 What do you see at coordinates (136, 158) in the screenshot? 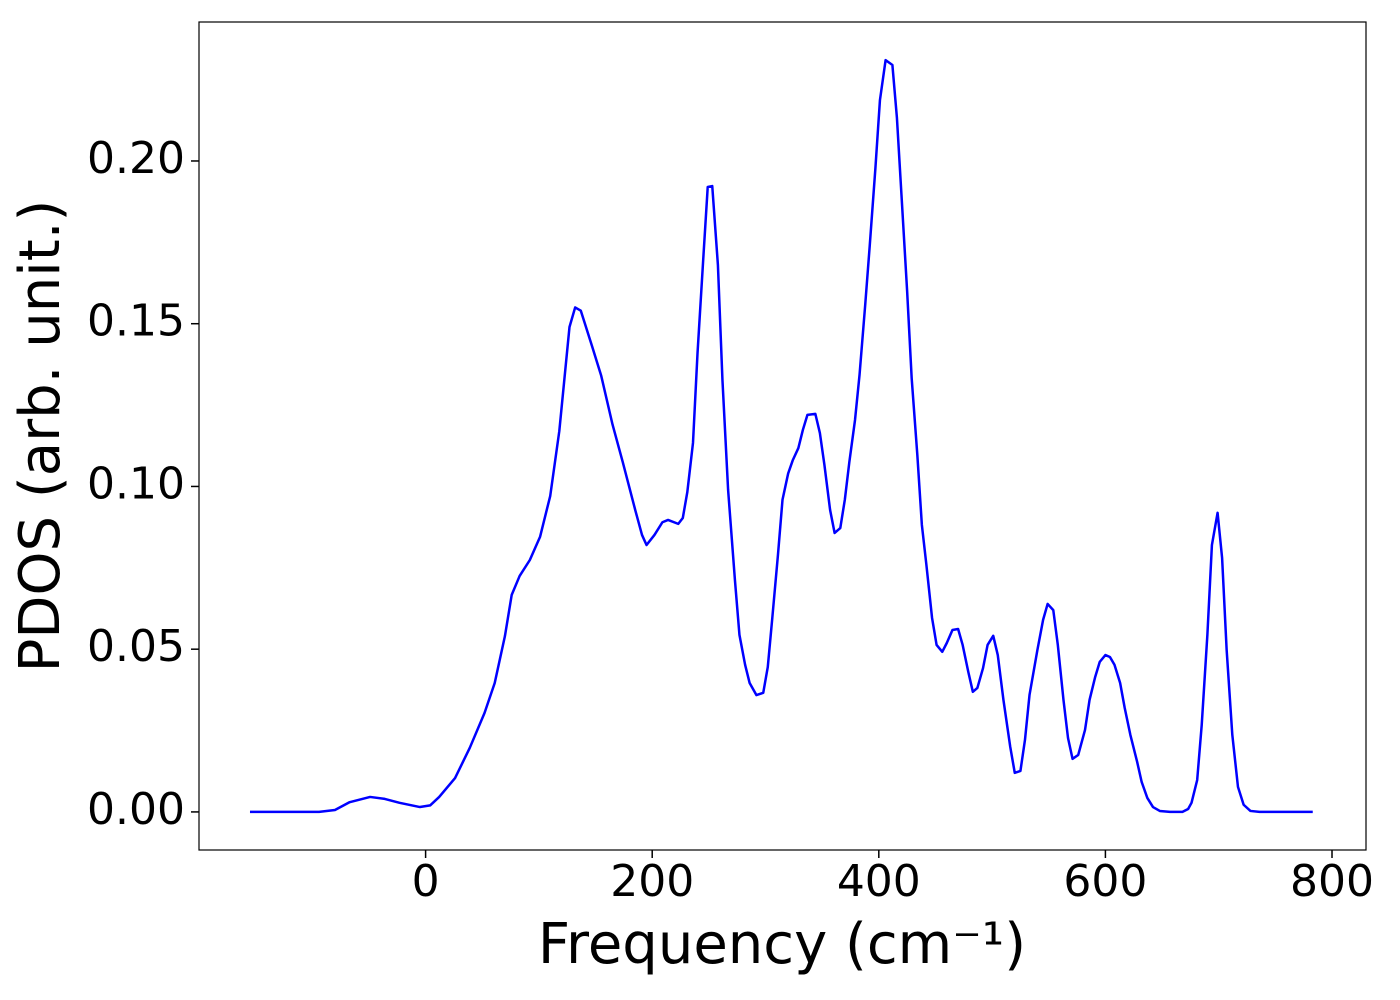
I see `y-tick-label: 0.20` at bounding box center [136, 158].